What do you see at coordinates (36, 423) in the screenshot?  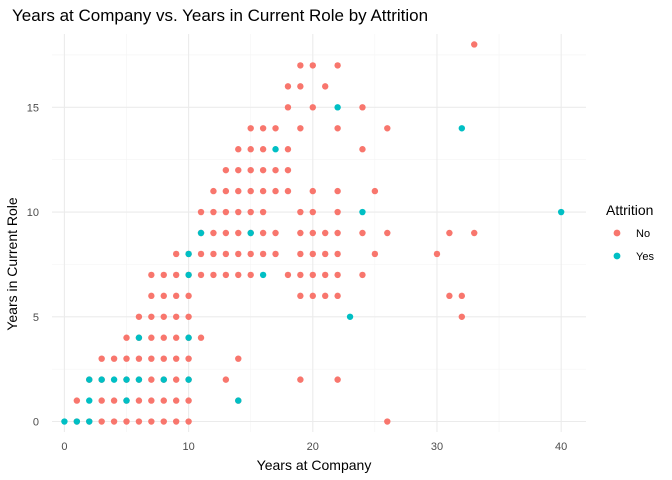 I see `y-tick-label: 0` at bounding box center [36, 423].